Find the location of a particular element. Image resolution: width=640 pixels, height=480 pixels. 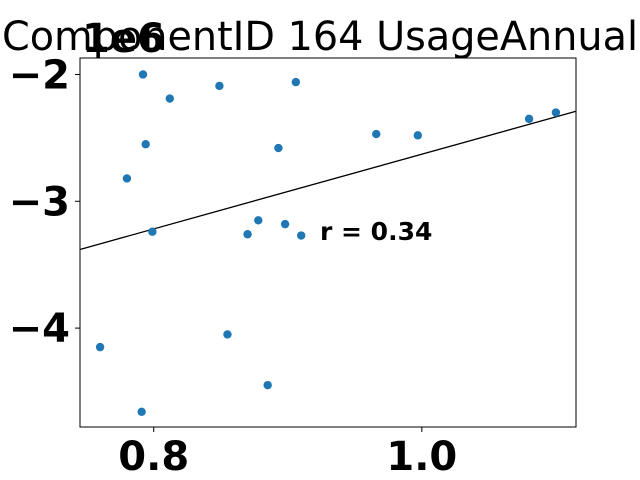

y-tick-label-1: −3 is located at coordinates (39, 202).